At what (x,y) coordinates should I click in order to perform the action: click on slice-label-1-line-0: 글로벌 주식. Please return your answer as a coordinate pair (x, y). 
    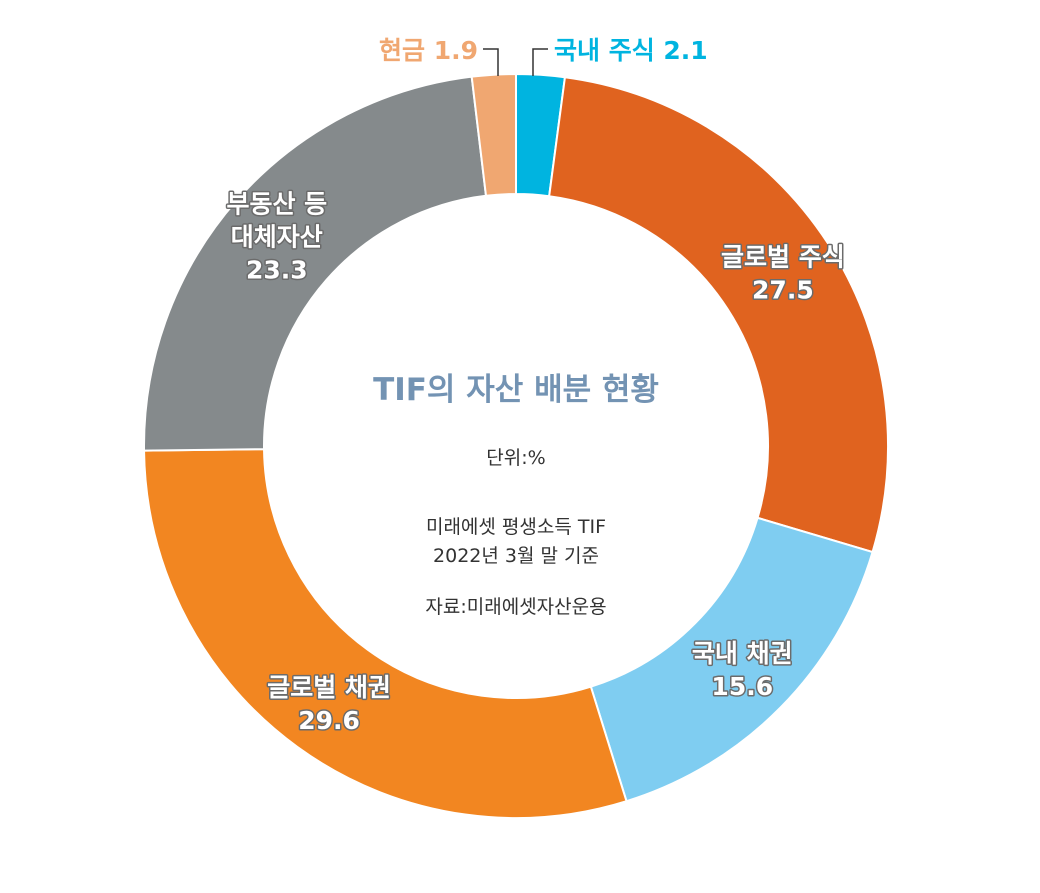
    Looking at the image, I should click on (783, 257).